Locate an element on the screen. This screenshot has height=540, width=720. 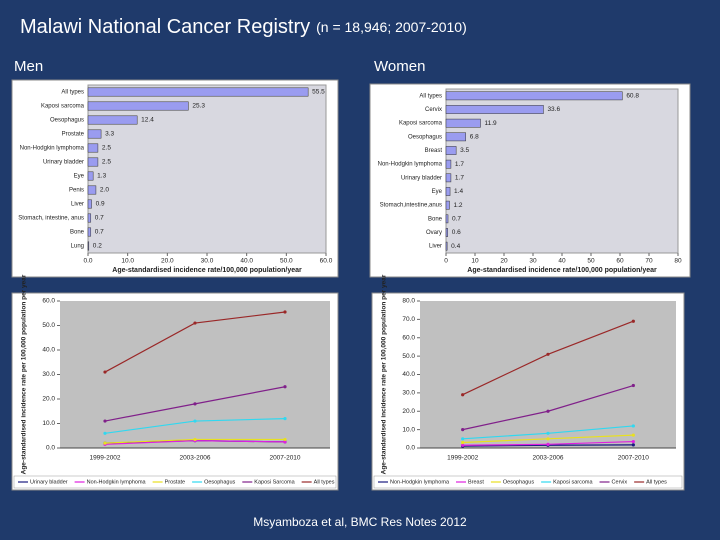
y-tick-label: Prostate is located at coordinates (73, 135).